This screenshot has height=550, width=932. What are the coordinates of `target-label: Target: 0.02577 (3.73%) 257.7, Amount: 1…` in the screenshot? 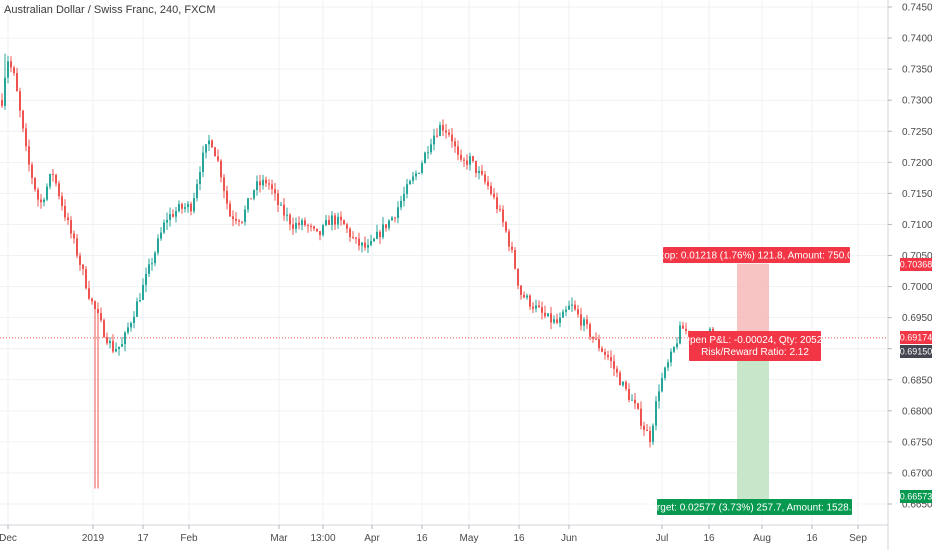 It's located at (754, 507).